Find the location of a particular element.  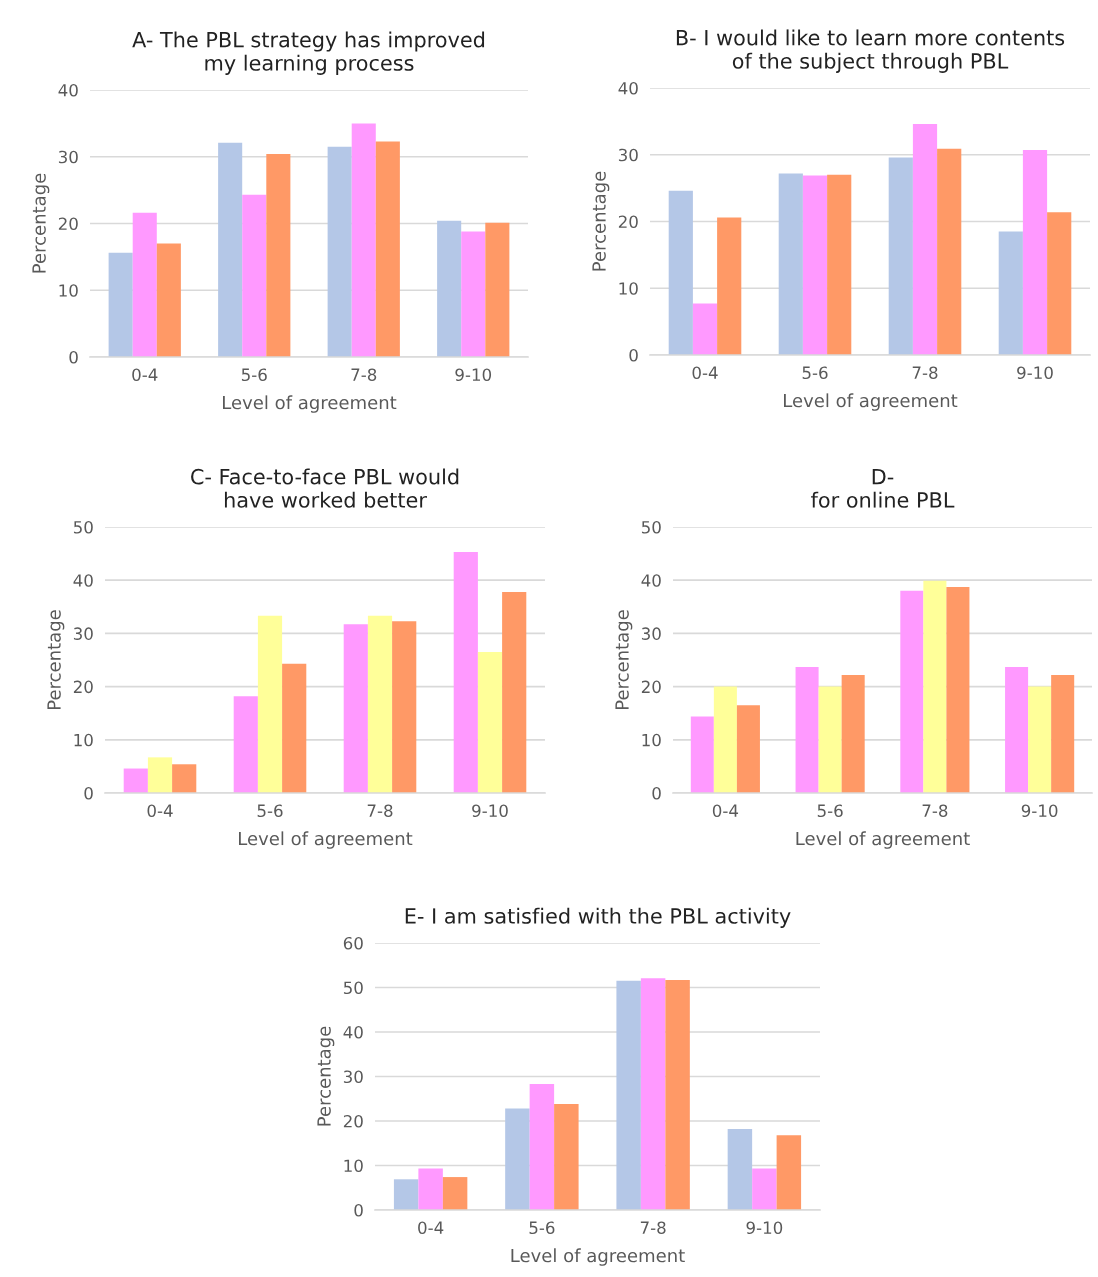

y-tick-label: 60 is located at coordinates (353, 943).